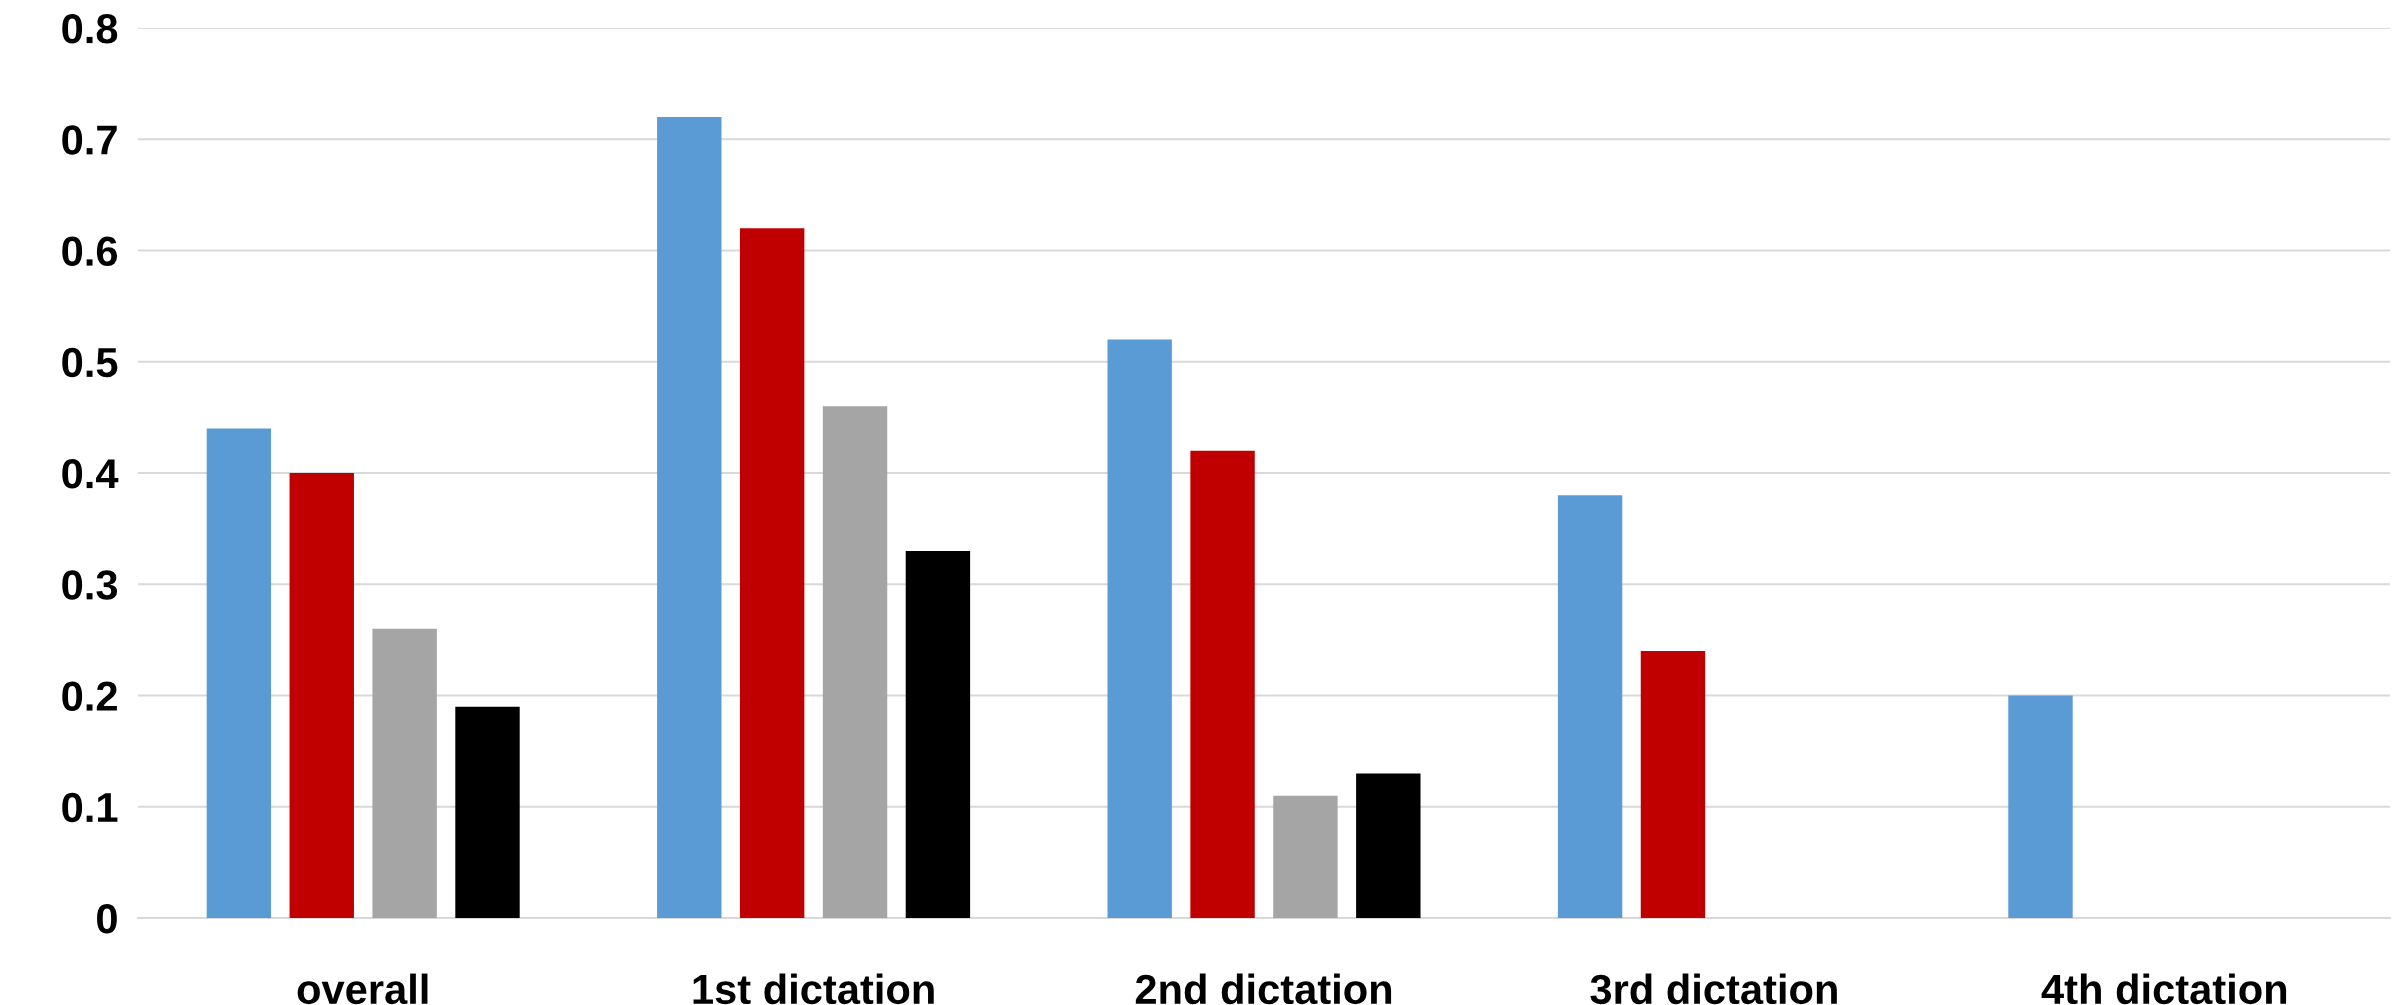 Image resolution: width=2402 pixels, height=1005 pixels. I want to click on y-tick-label: 0.3, so click(90, 585).